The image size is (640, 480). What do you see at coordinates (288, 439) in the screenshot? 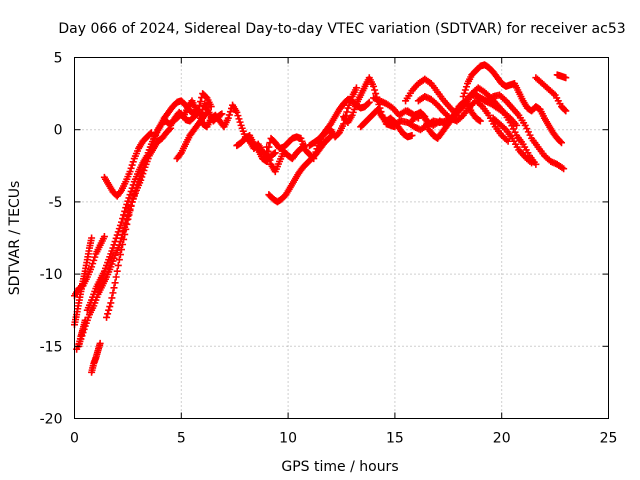
I see `x-tick-label: 10` at bounding box center [288, 439].